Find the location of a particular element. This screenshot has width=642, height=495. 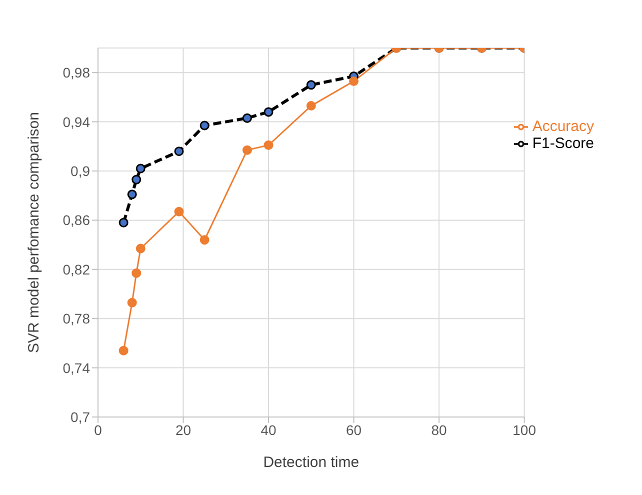

y-tick-label: 0,74 is located at coordinates (76, 368).